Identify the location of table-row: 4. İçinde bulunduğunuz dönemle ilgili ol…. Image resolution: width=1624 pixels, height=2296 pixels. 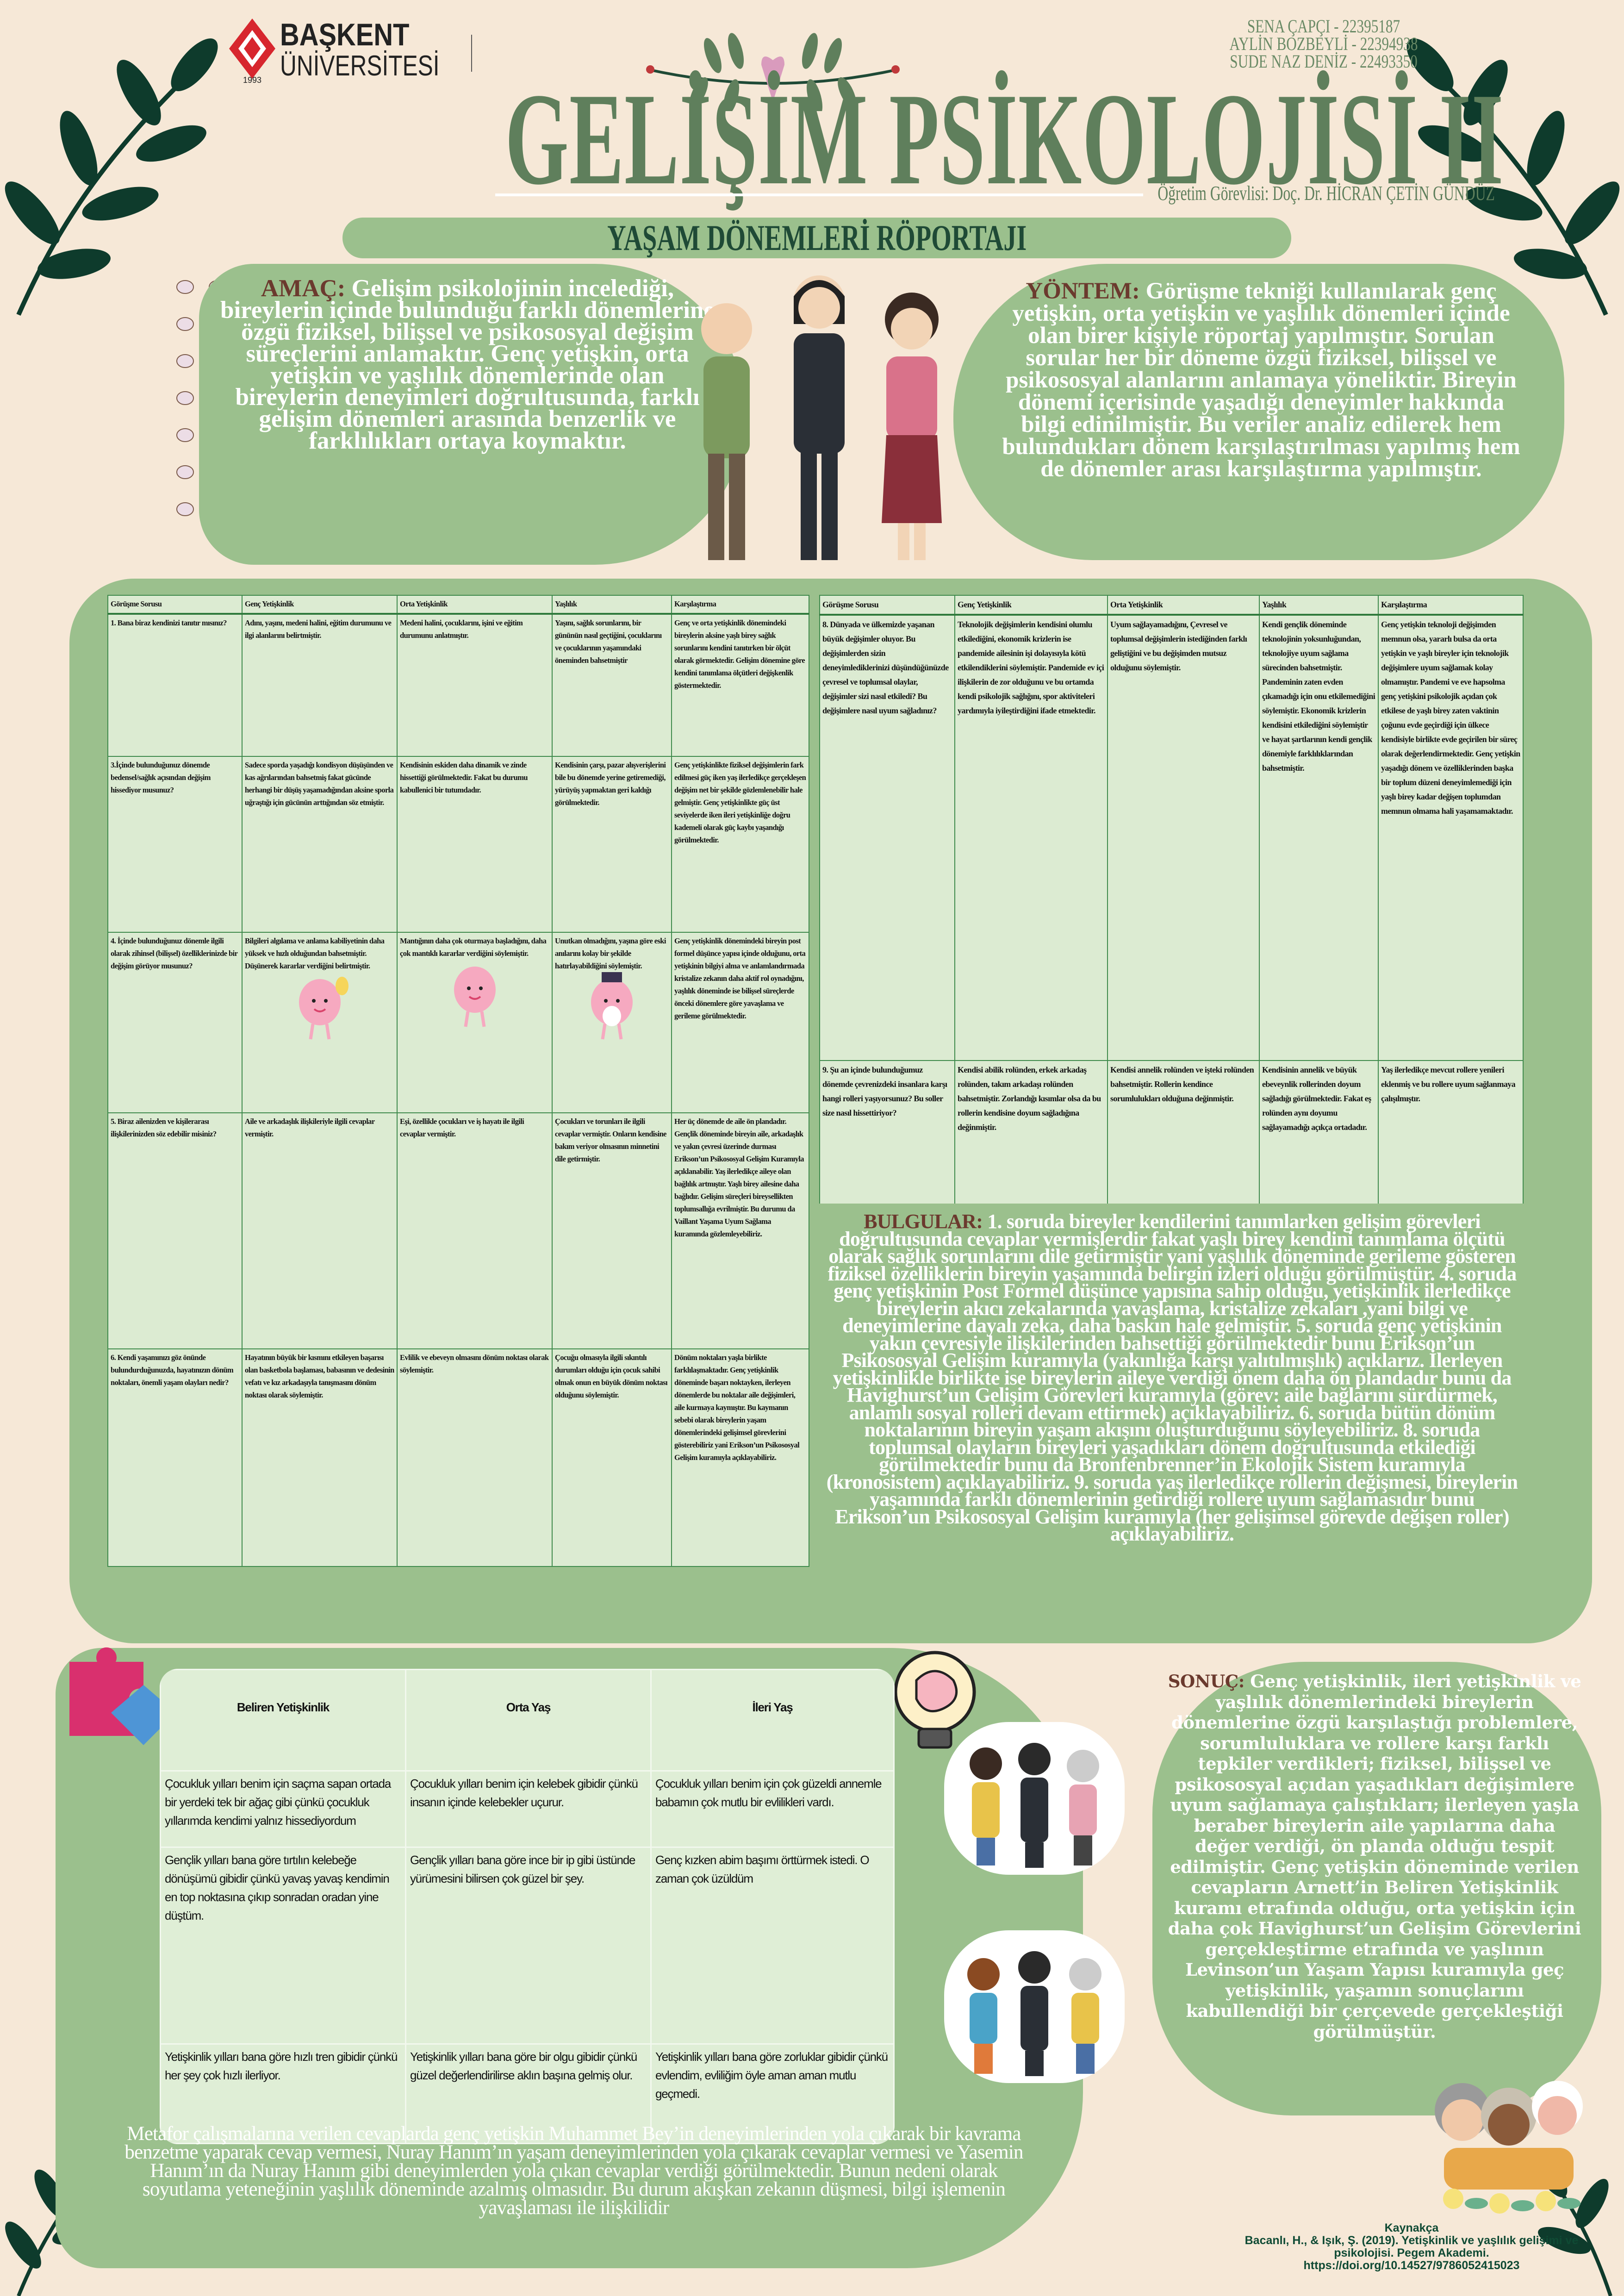
(458, 1022).